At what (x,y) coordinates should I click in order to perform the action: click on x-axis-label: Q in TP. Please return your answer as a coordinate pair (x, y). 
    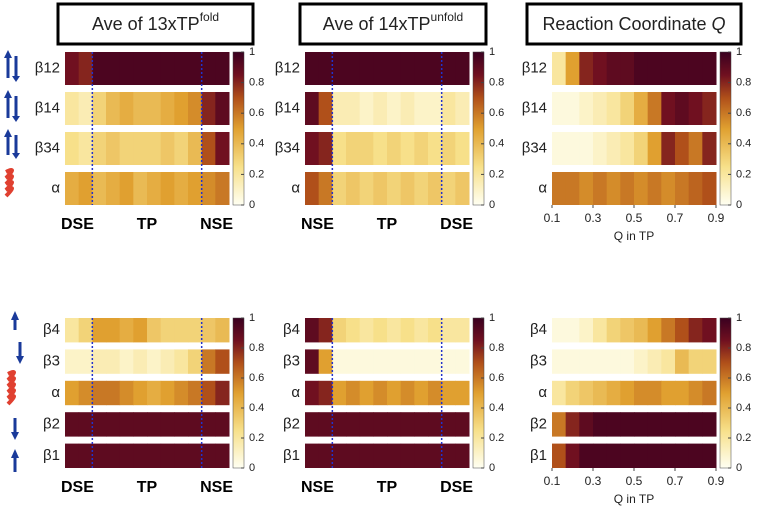
    Looking at the image, I should click on (634, 499).